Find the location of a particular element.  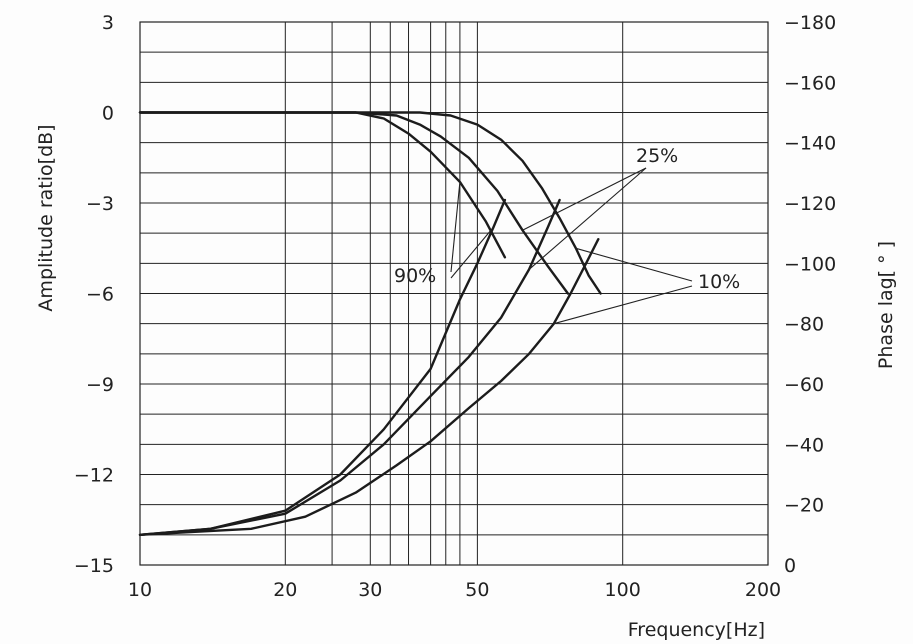

left-axis-ticks: 3 0 −3 −6 −9 −12 −15 is located at coordinates (94, 294).